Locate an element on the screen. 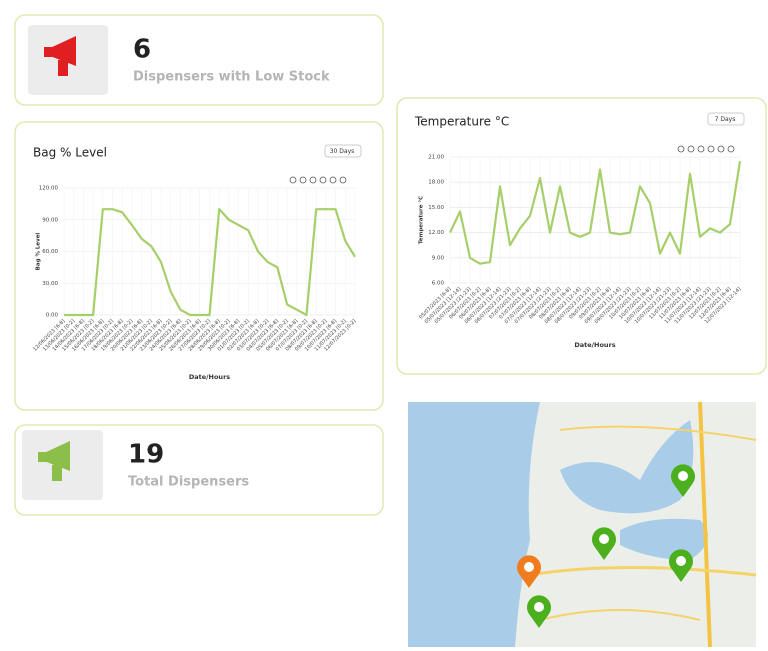 The image size is (768, 651). y-tick-label: 90.00 is located at coordinates (50, 220).